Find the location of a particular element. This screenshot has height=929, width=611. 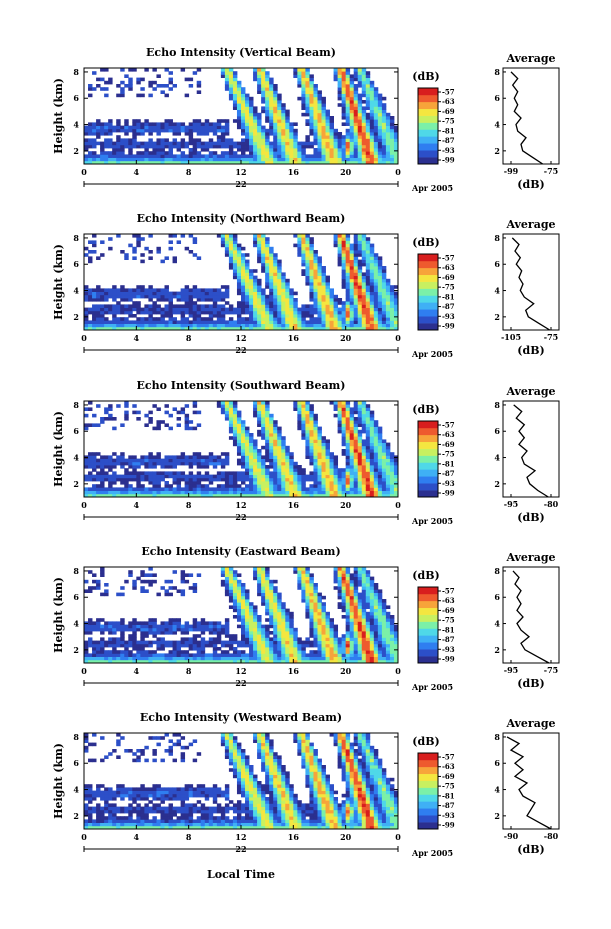

heatmap-cells is located at coordinates (241, 449).